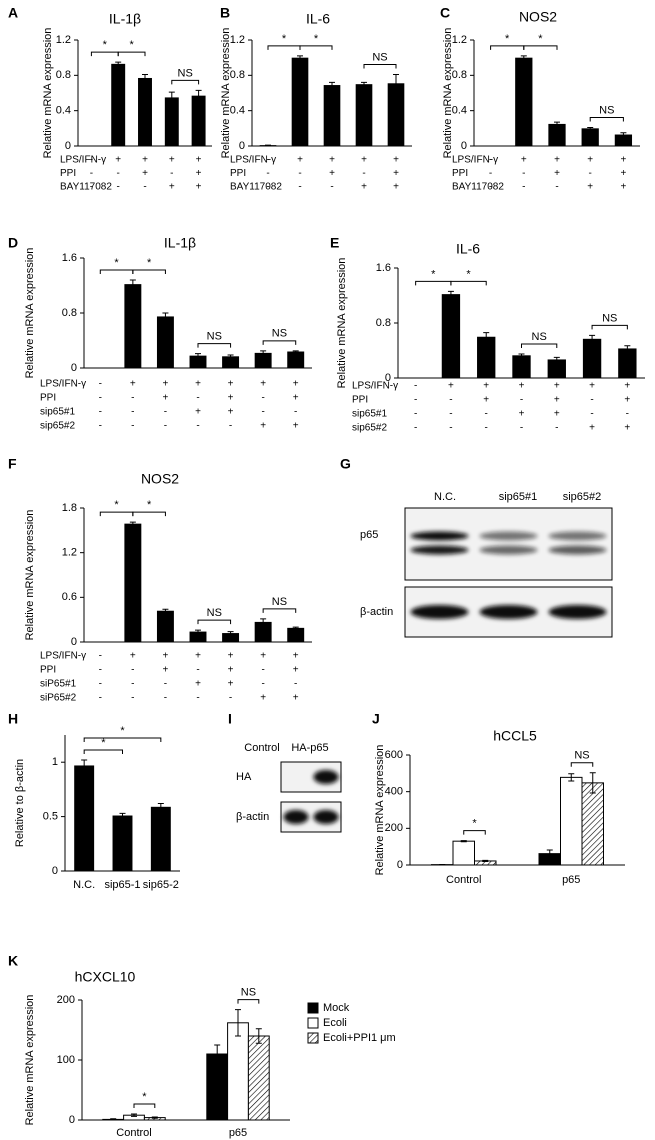  Describe the element at coordinates (13, 961) in the screenshot. I see `panel-letter: K` at that location.